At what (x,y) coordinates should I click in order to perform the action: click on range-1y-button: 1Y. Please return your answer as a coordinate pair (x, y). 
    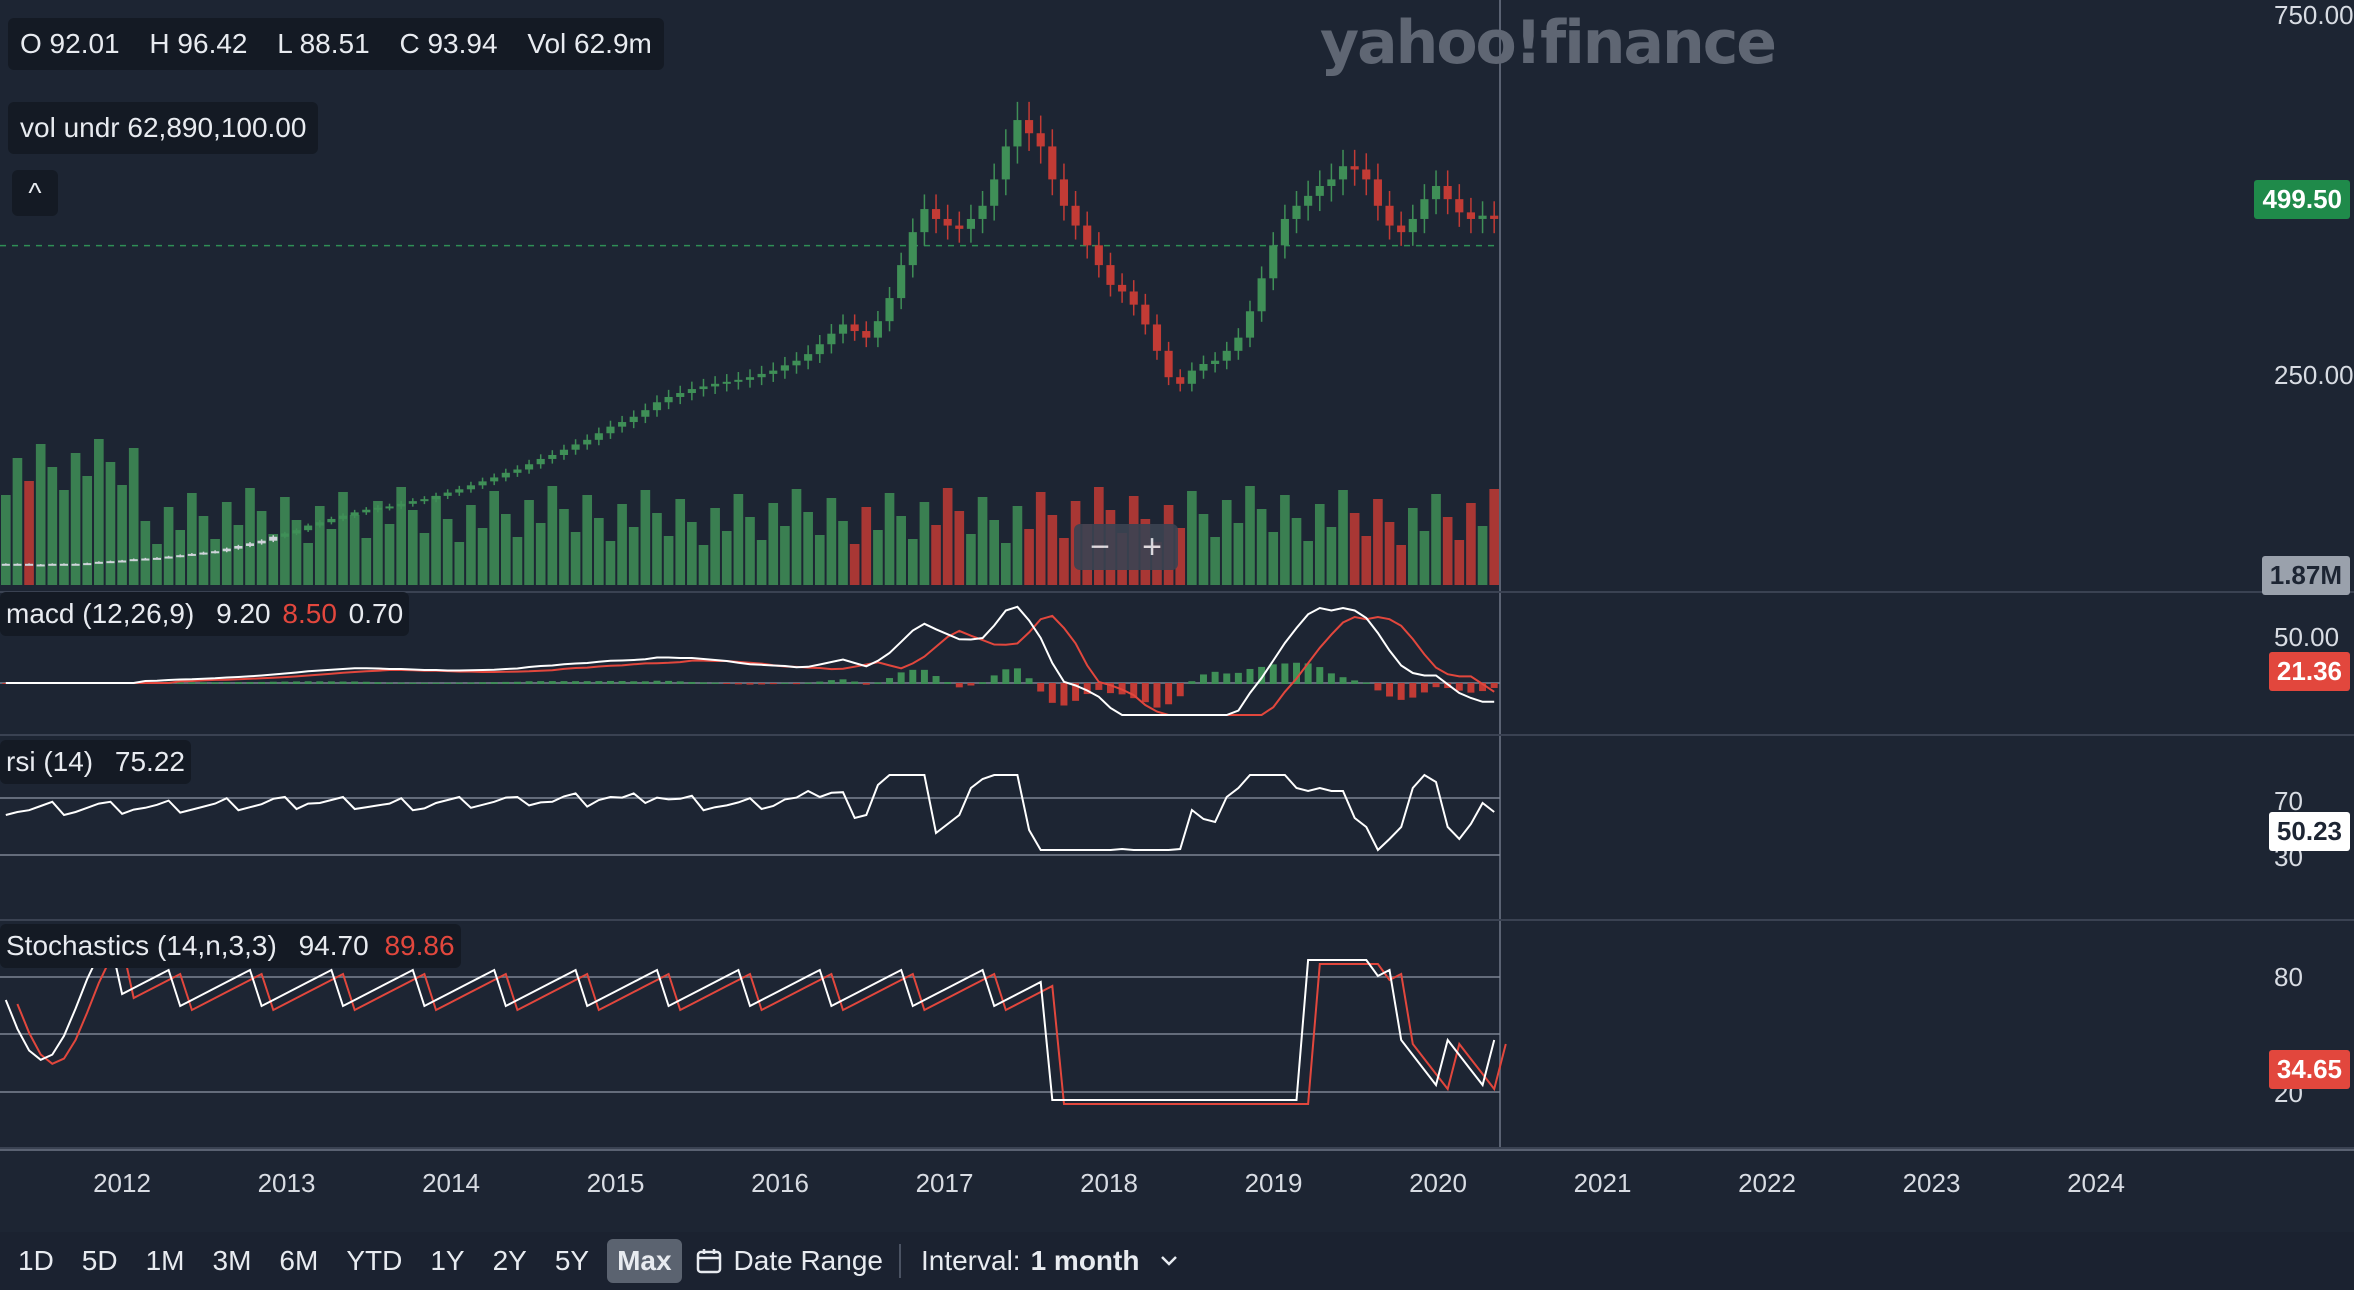
    Looking at the image, I should click on (447, 1260).